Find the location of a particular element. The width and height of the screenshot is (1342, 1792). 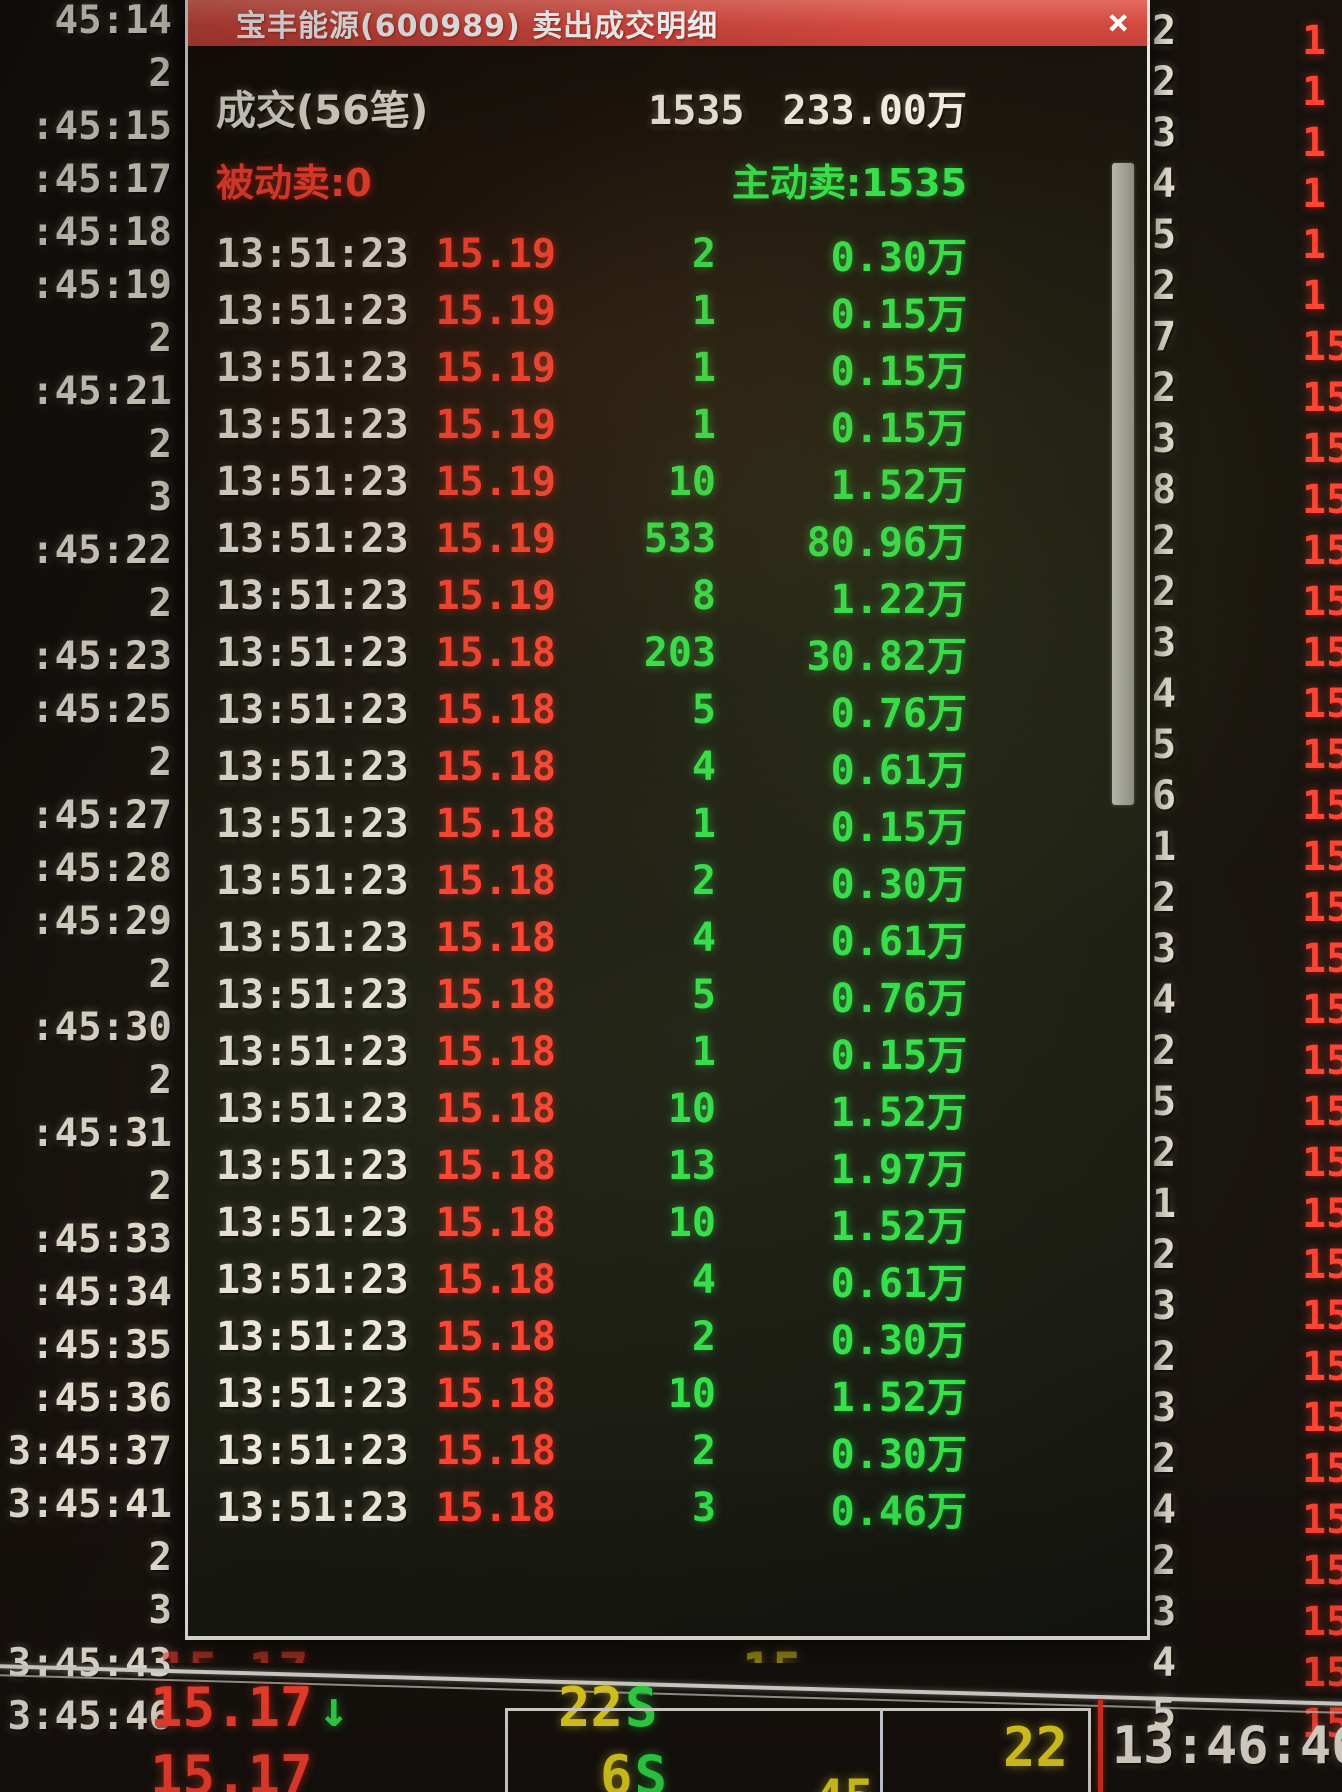

arrow-down-icon: ↓ is located at coordinates (333, 1709).